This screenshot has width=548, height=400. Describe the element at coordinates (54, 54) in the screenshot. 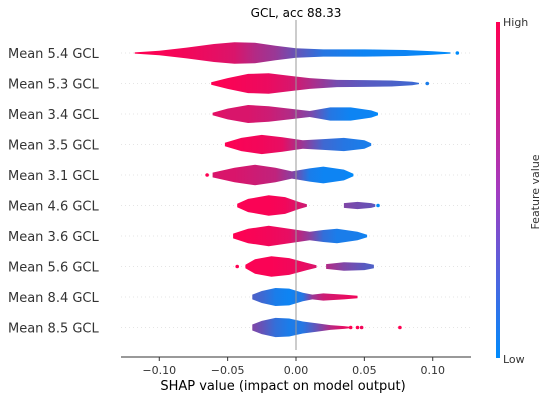

I see `feature-label: Mean 5.4 GCL` at that location.